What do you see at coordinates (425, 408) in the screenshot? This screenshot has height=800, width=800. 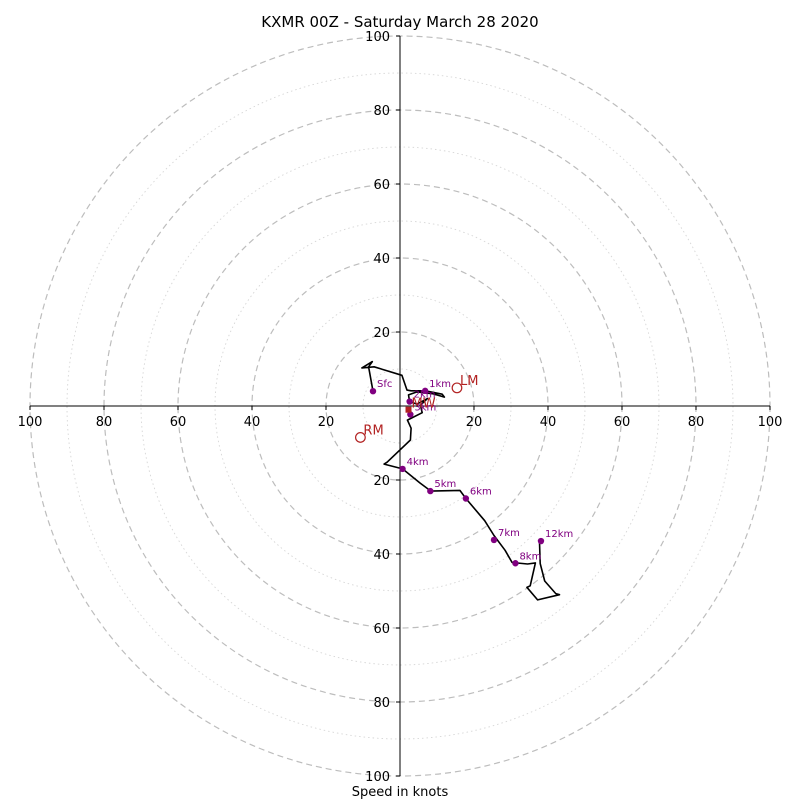 I see `height-marker-label: 3km` at bounding box center [425, 408].